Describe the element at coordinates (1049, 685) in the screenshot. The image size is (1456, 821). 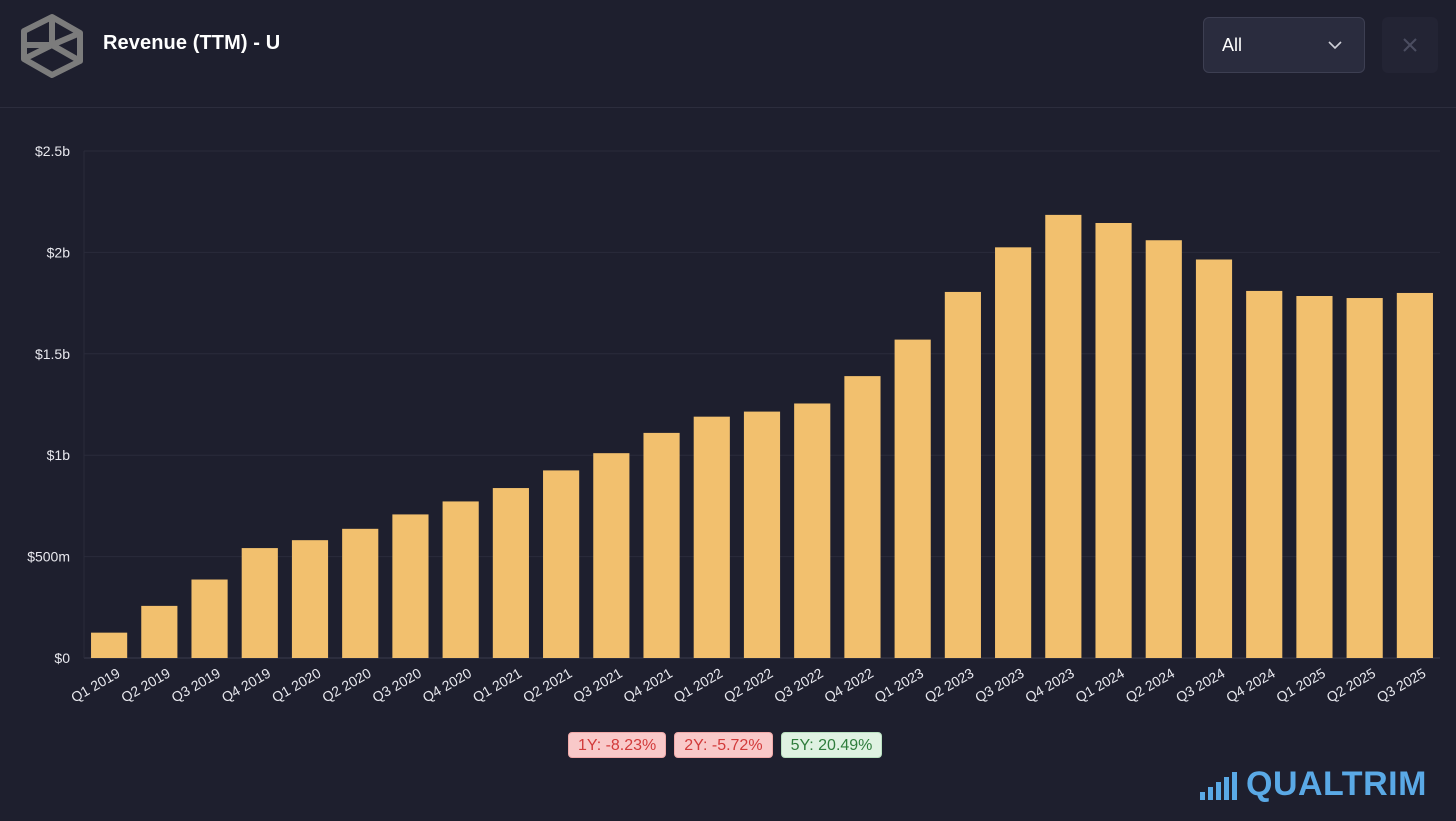
I see `x-tick-label: Q4 2023` at that location.